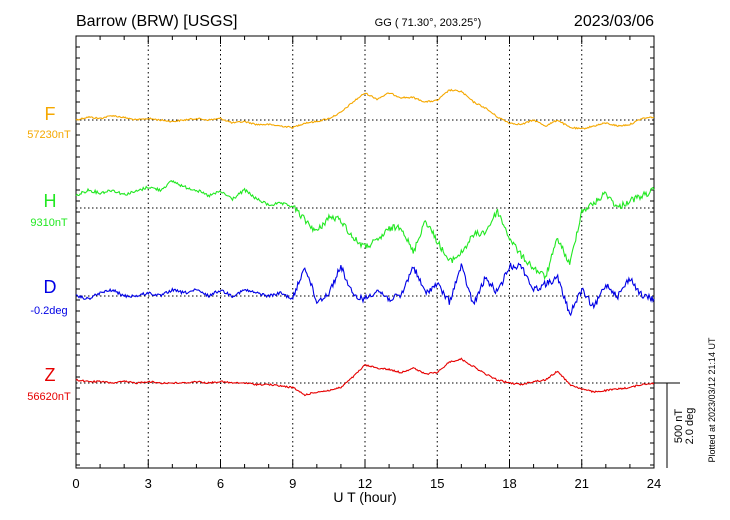 The image size is (730, 520). I want to click on x-tick-labels: 0 3 6 9 12 15 18 21 24, so click(366, 483).